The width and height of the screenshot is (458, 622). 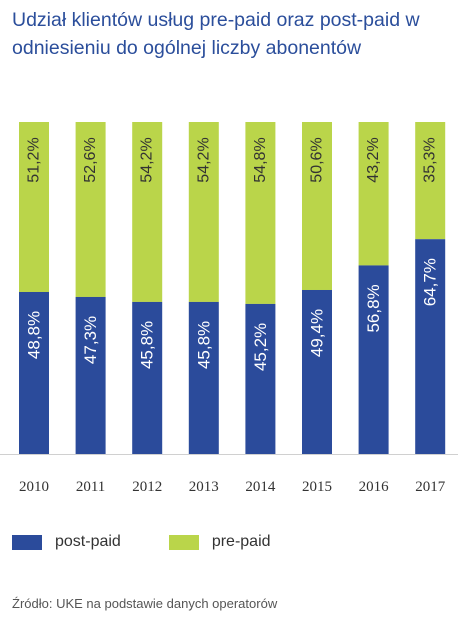 I want to click on legend-item-pre-paid: pre-paid, so click(x=219, y=542).